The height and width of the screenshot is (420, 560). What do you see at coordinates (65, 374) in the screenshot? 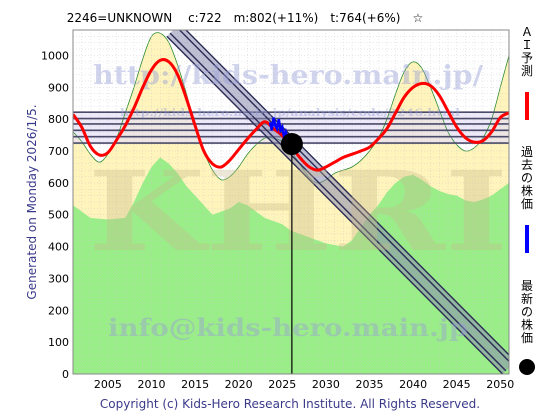
I see `y-tick-label: 0` at bounding box center [65, 374].